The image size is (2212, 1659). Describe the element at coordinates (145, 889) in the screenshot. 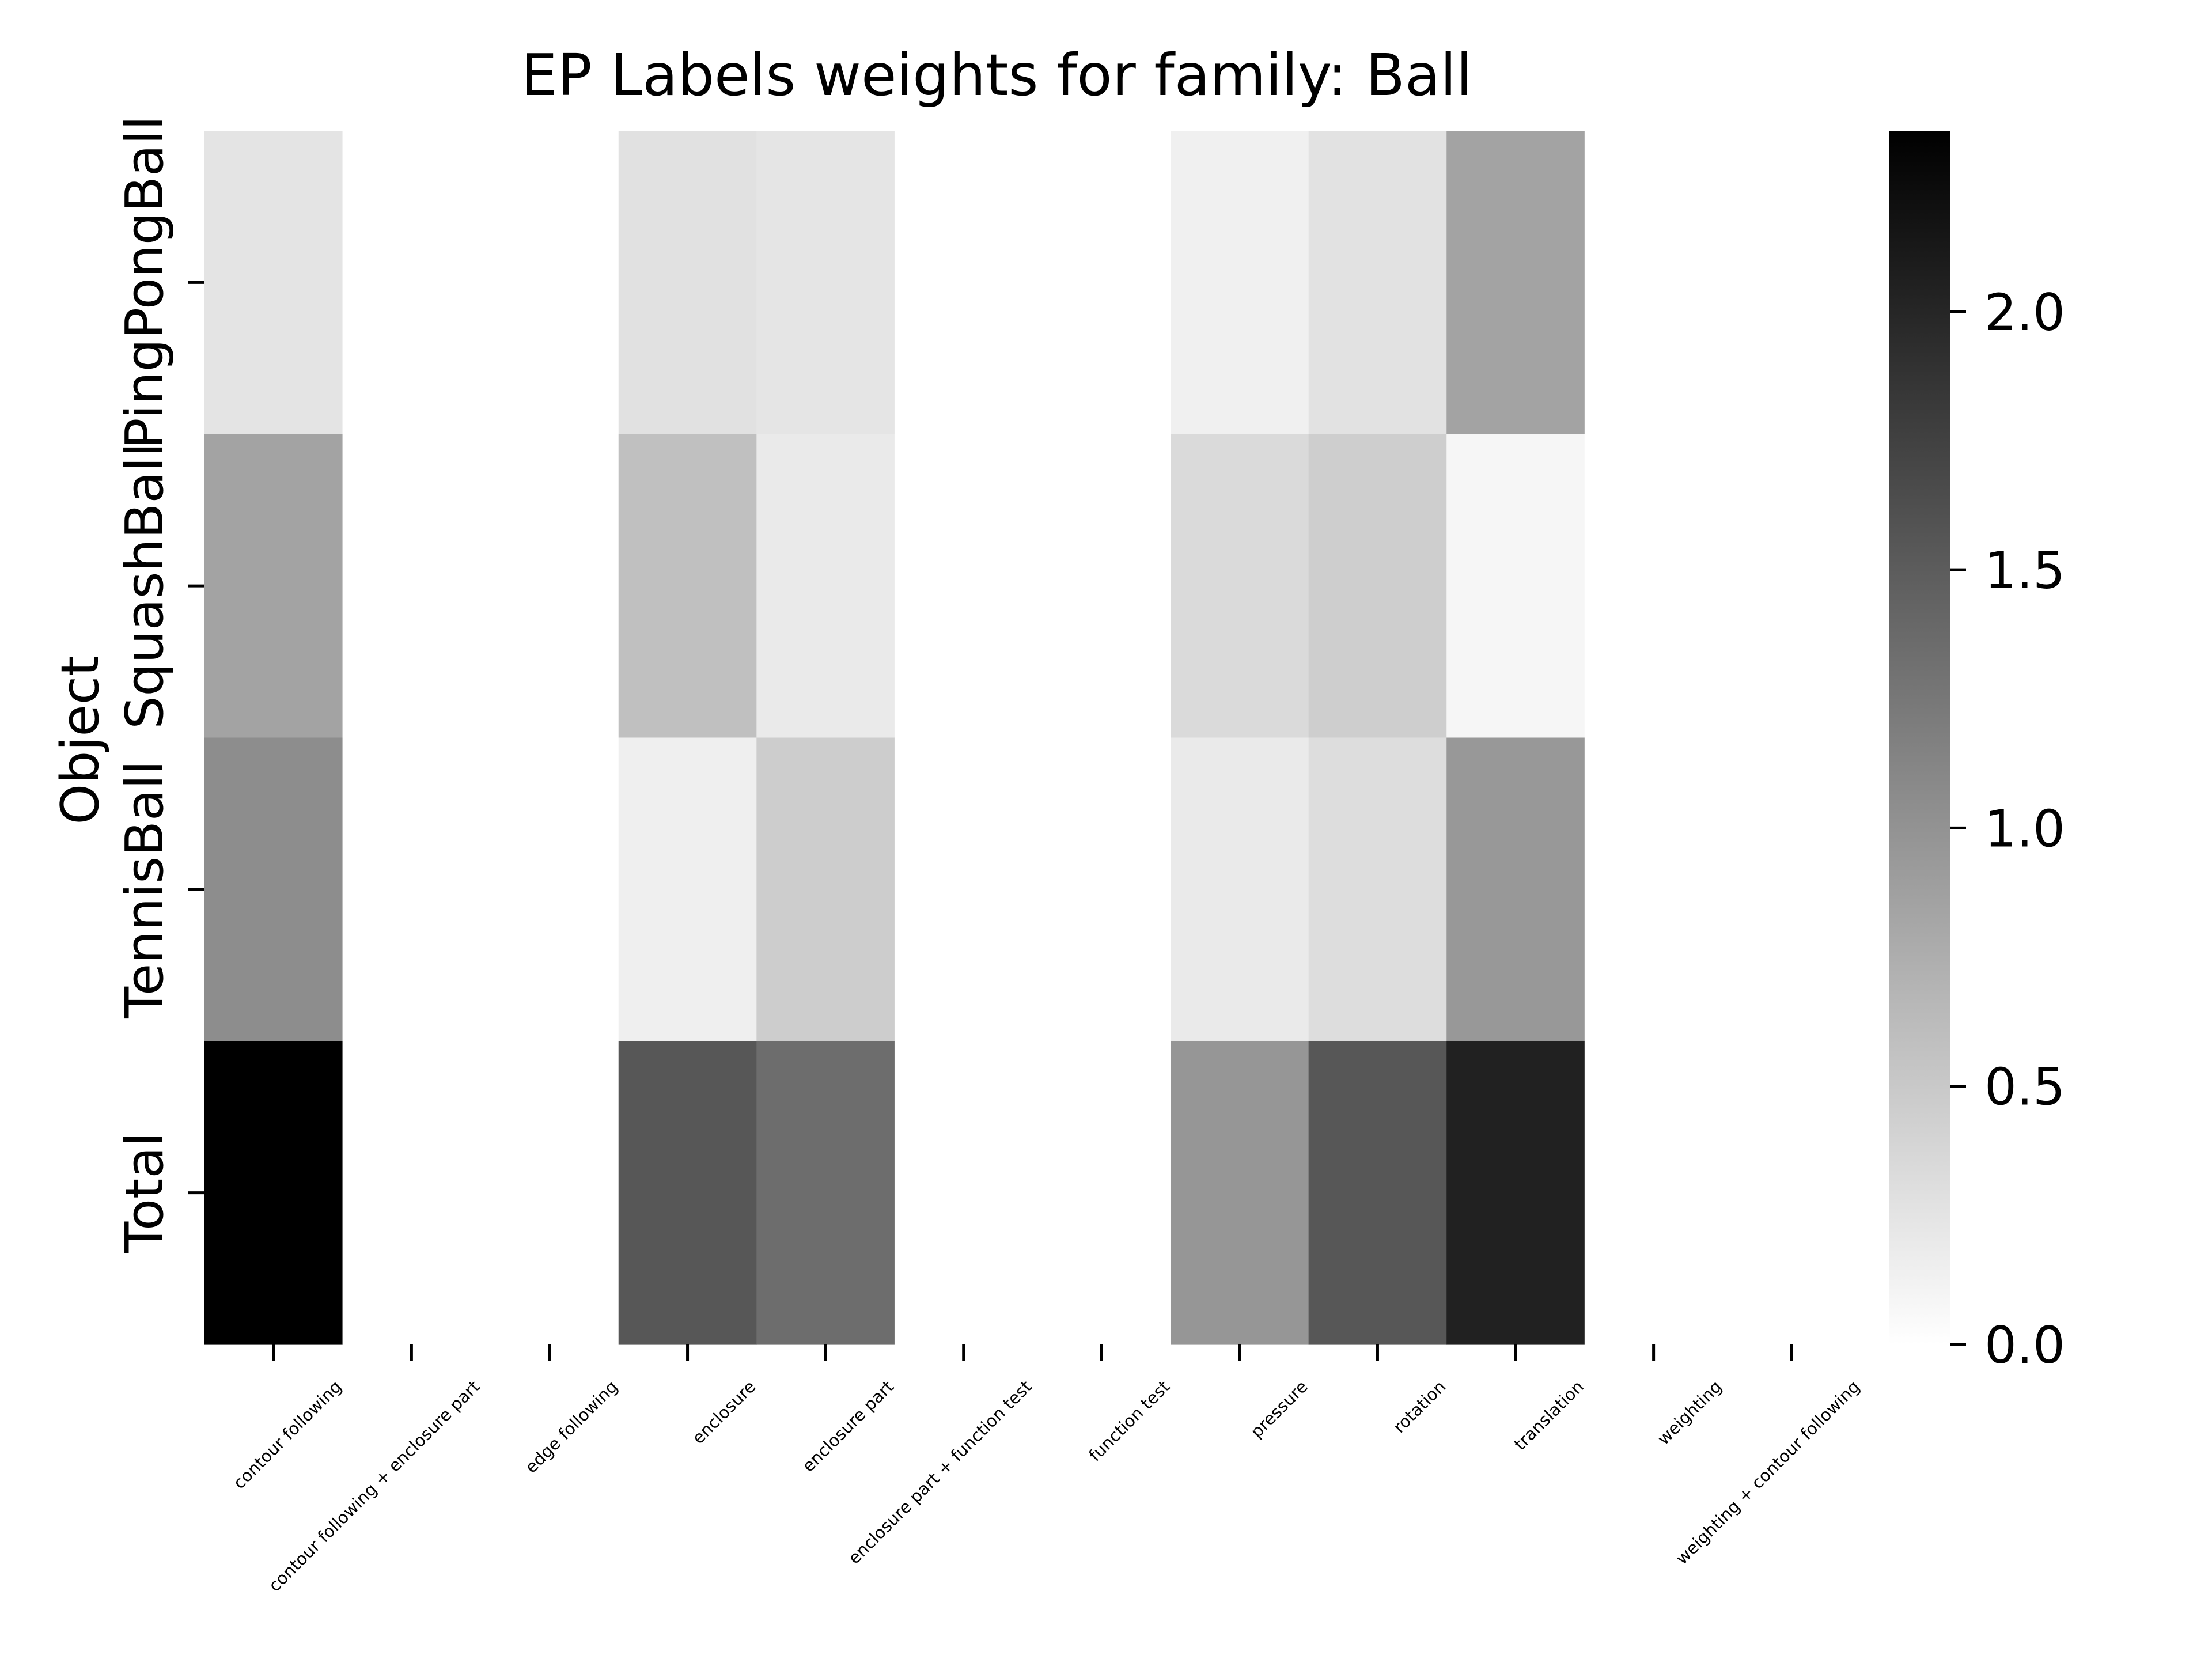

I see `y-tick-label: TennisBall` at that location.